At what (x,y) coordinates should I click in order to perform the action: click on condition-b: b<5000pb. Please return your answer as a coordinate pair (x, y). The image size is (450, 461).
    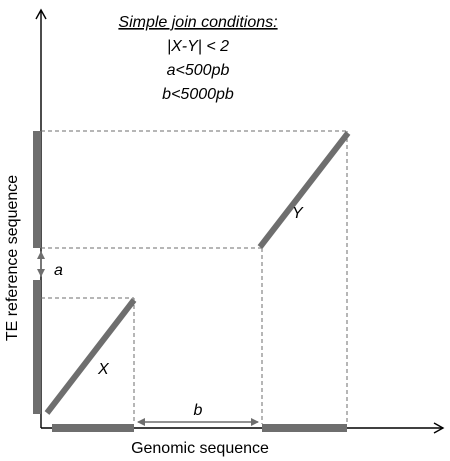
    Looking at the image, I should click on (198, 94).